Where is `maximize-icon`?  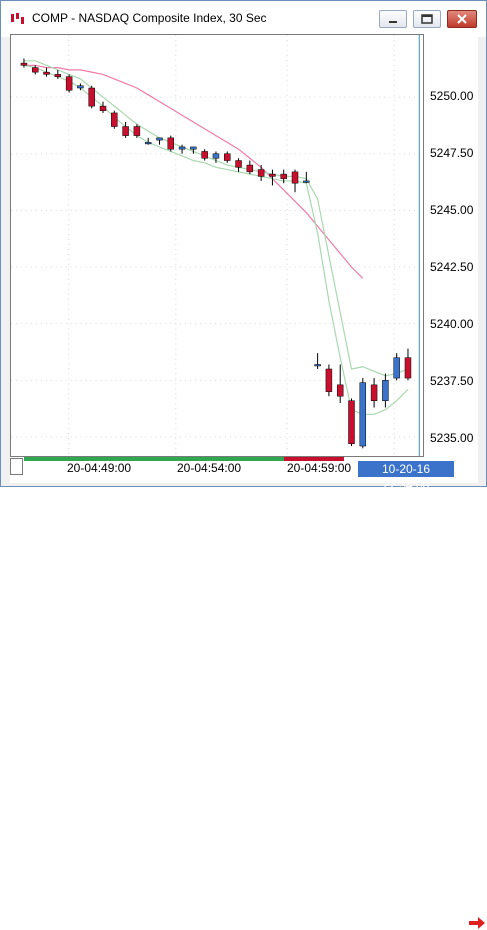
maximize-icon is located at coordinates (427, 19).